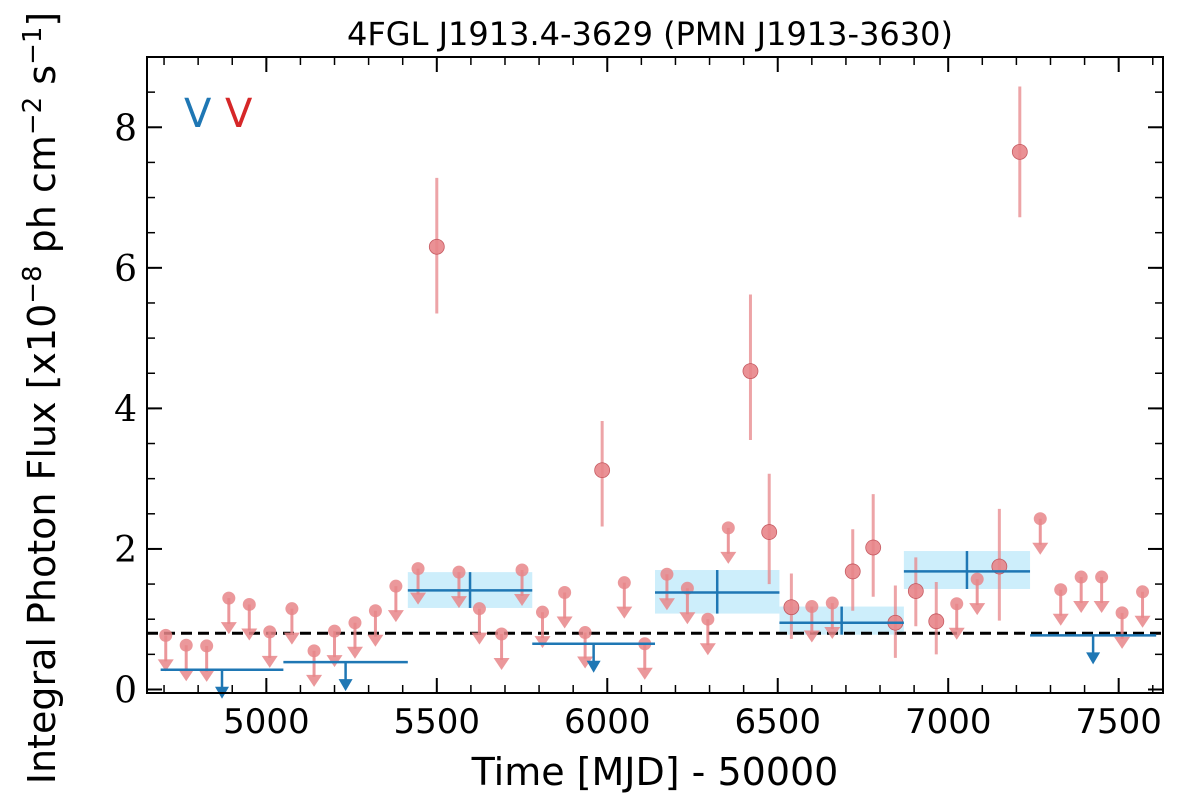  Describe the element at coordinates (948, 722) in the screenshot. I see `x-tick-label: 7000` at that location.